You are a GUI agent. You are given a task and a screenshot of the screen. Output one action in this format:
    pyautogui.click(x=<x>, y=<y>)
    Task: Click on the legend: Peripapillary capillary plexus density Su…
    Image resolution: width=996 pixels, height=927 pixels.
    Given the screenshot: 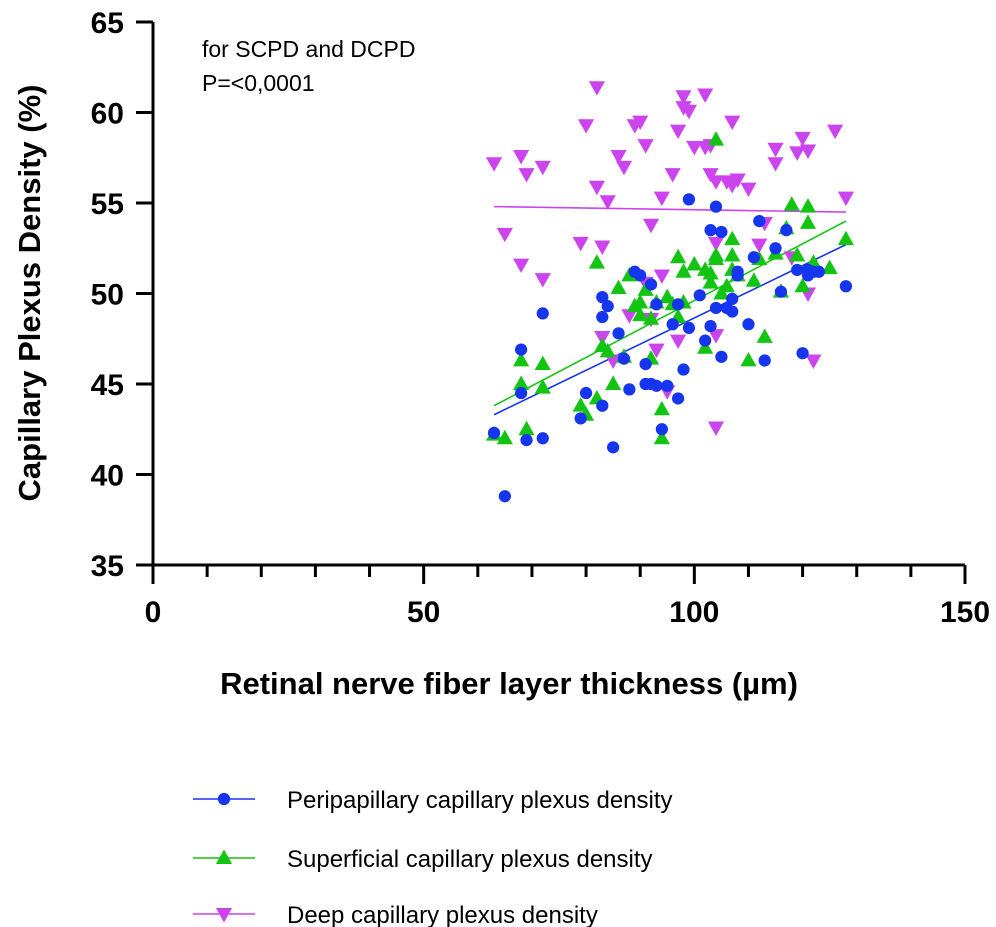 What is the action you would take?
    pyautogui.click(x=433, y=857)
    